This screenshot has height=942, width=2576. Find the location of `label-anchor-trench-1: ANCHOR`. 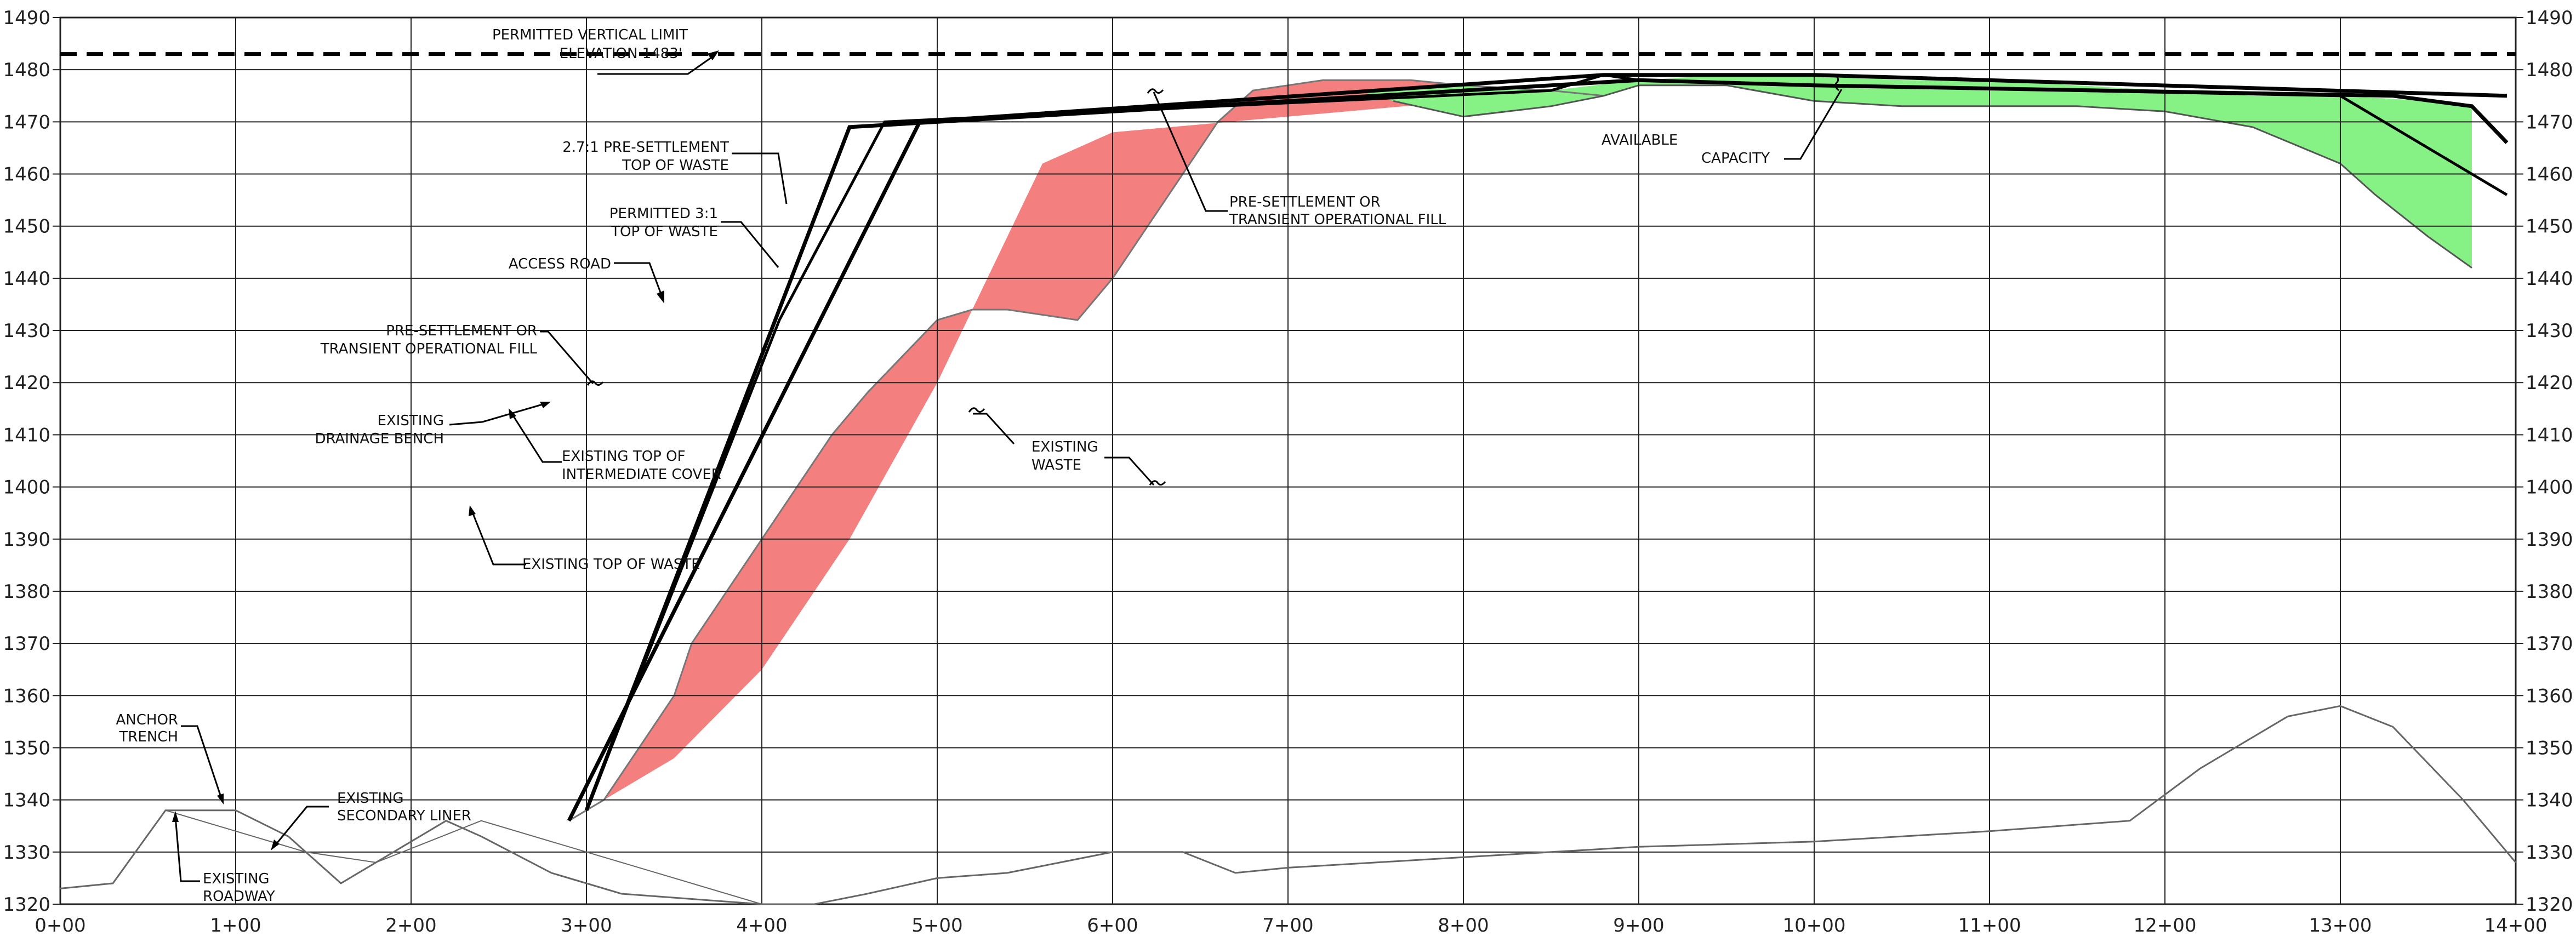

label-anchor-trench-1: ANCHOR is located at coordinates (147, 720).